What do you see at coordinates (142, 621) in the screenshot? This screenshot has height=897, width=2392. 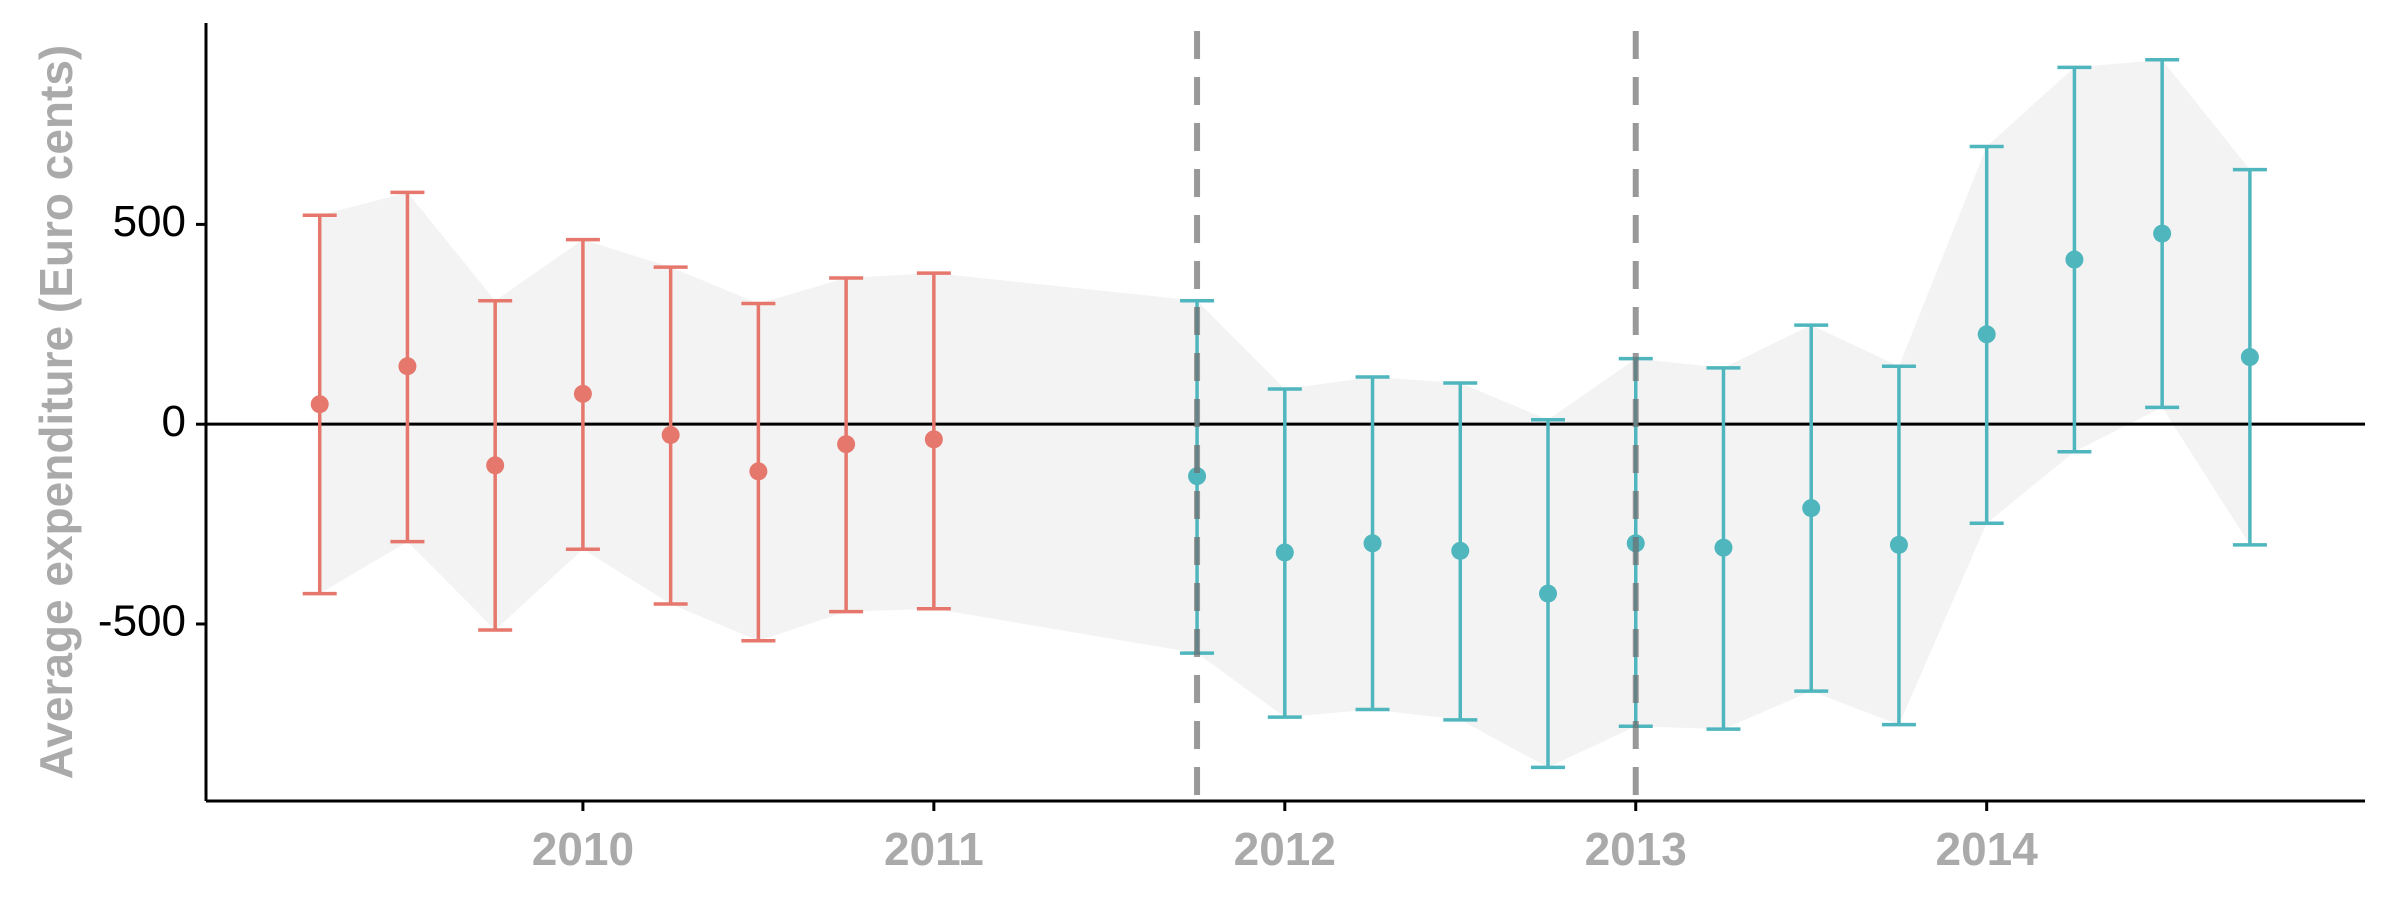 I see `y-tick-label: -500` at bounding box center [142, 621].